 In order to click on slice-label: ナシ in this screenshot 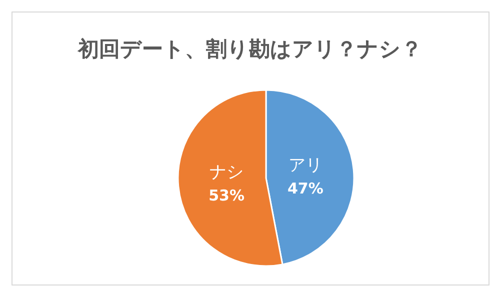, I will do `click(227, 172)`.